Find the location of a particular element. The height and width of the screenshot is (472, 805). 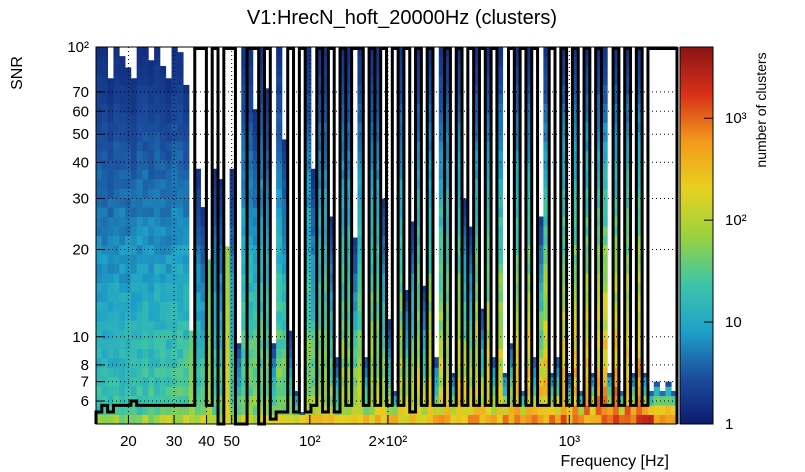

colorbar is located at coordinates (696, 235).